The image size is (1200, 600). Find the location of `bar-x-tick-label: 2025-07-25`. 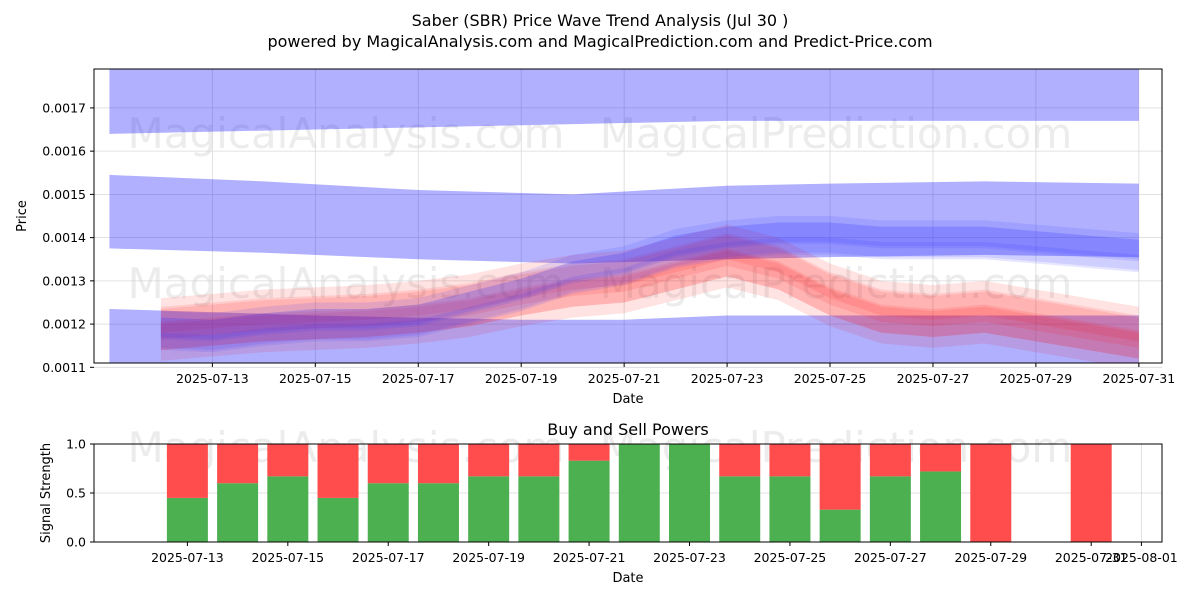

bar-x-tick-label: 2025-07-25 is located at coordinates (790, 557).